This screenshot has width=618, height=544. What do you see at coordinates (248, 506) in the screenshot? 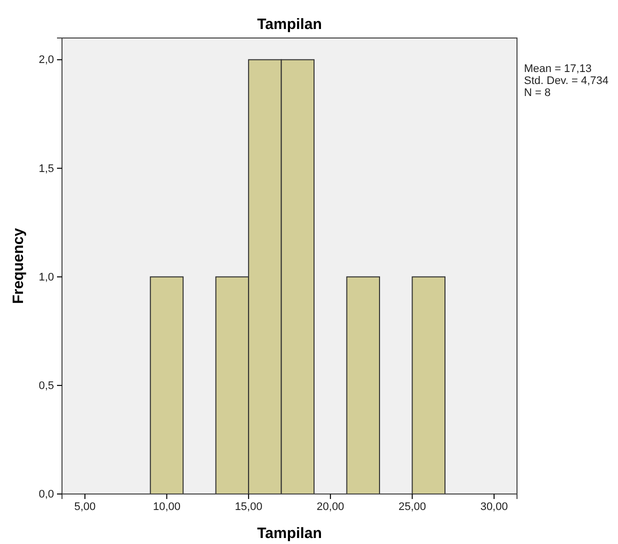
I see `x-tick-label: 15,00` at bounding box center [248, 506].